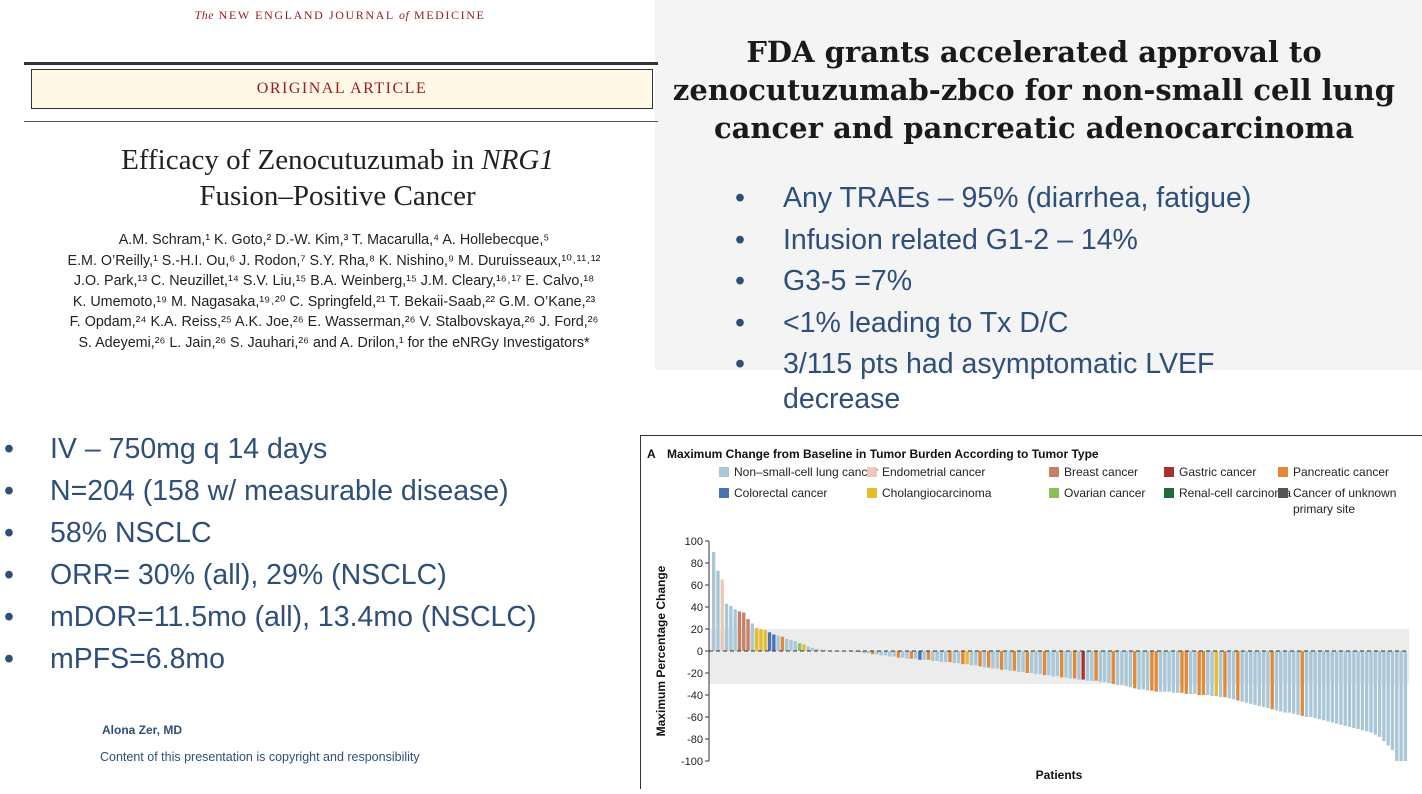 The width and height of the screenshot is (1422, 794). I want to click on journal-prefix: The, so click(204, 15).